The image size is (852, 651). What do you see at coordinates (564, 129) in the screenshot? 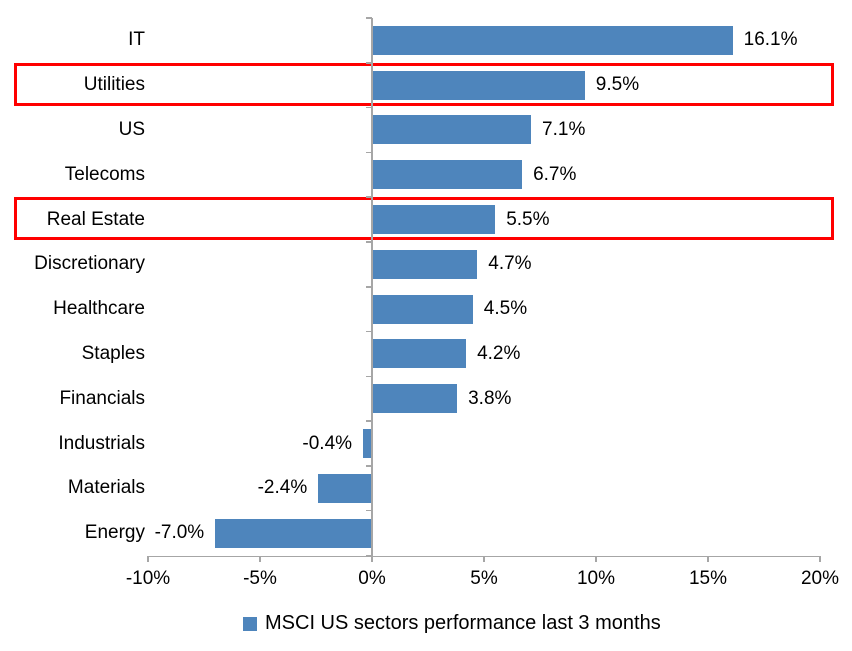
I see `value-label-us: 7.1%` at bounding box center [564, 129].